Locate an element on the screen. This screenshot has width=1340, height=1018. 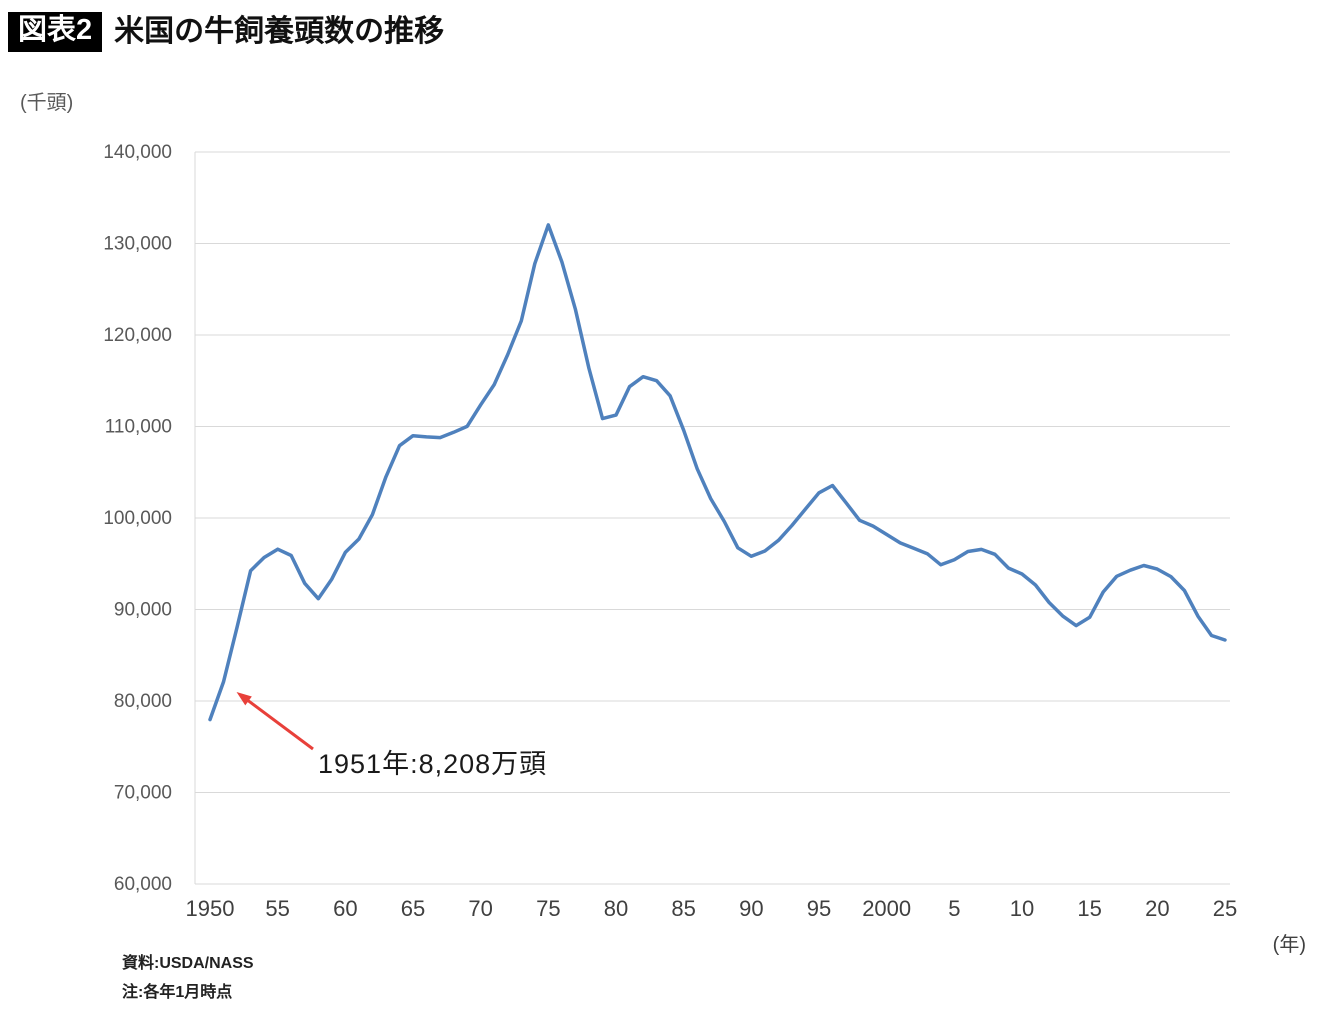
annotation-arrow-shaft is located at coordinates (278, 723).